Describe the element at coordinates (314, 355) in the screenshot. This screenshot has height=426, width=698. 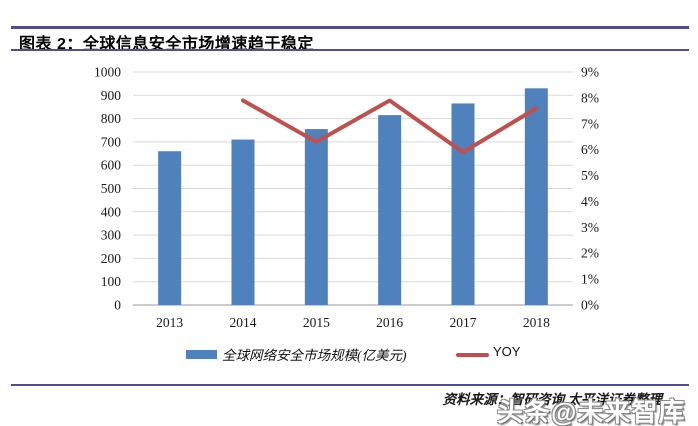
I see `legend-bar-label: 全球网络安全市场规模(亿美元)` at that location.